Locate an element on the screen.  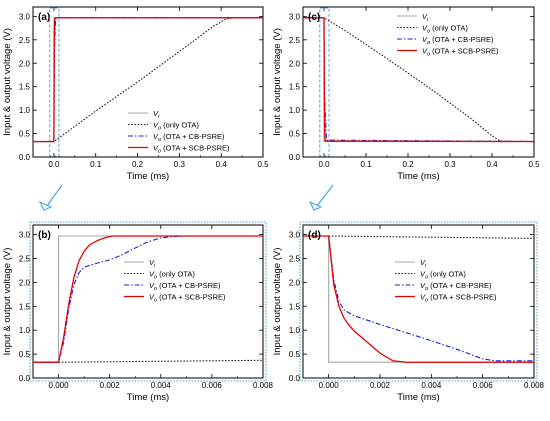
zoom-arrow-left is located at coordinates (50, 197).